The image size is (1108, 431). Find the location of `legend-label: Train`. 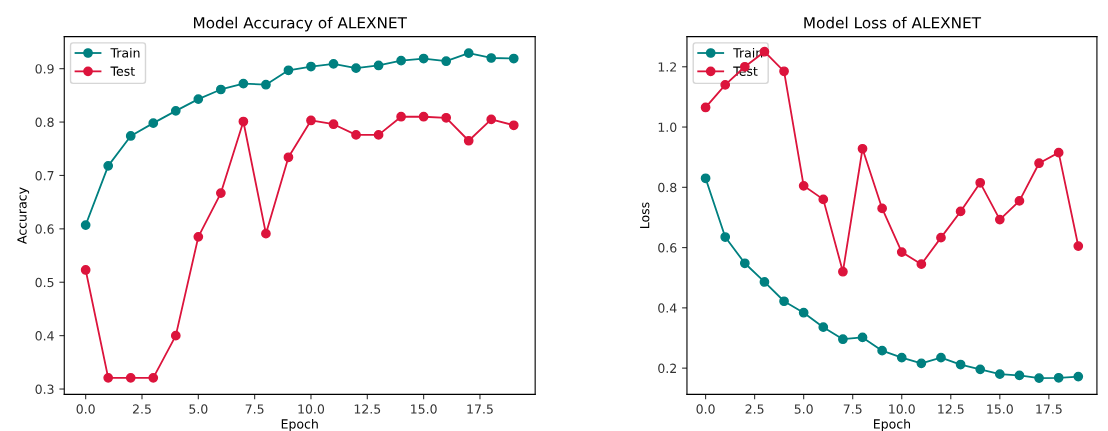

legend-label: Train is located at coordinates (125, 52).